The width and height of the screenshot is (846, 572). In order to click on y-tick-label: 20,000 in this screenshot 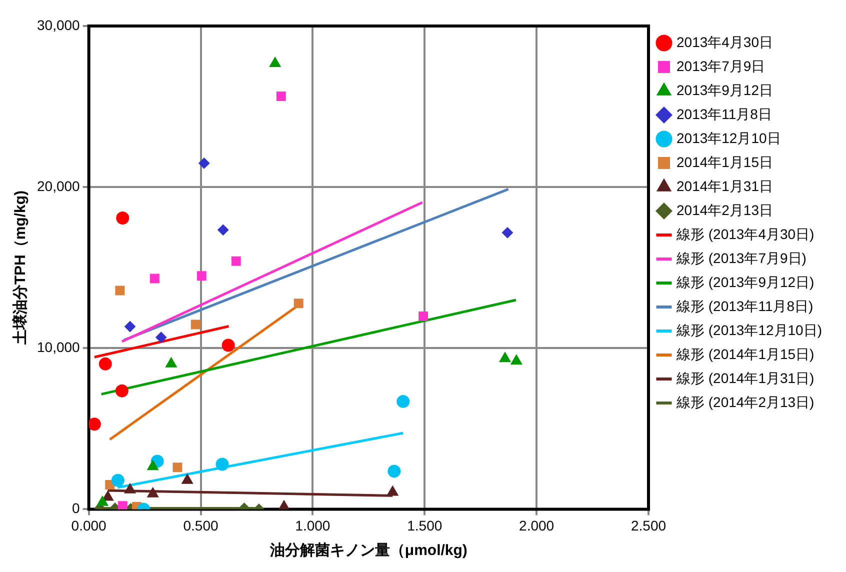, I will do `click(58, 186)`.